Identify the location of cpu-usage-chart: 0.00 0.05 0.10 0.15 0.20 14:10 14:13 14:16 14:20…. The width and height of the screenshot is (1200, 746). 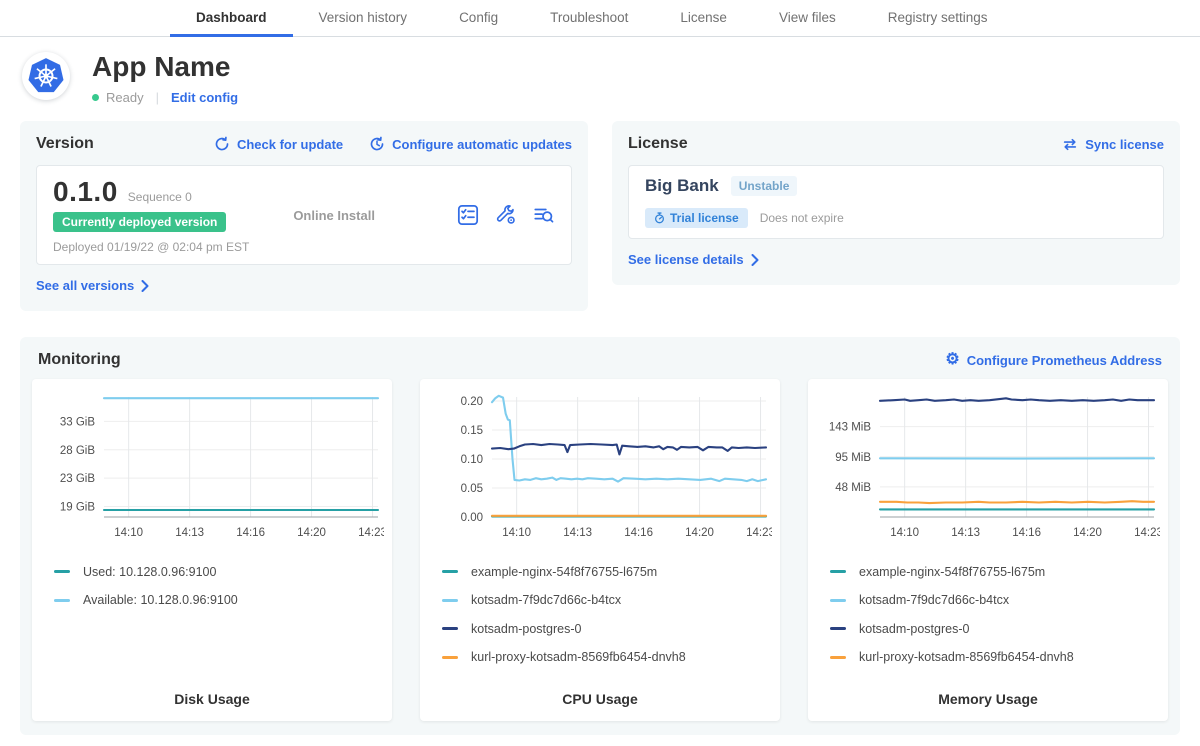
(616, 467).